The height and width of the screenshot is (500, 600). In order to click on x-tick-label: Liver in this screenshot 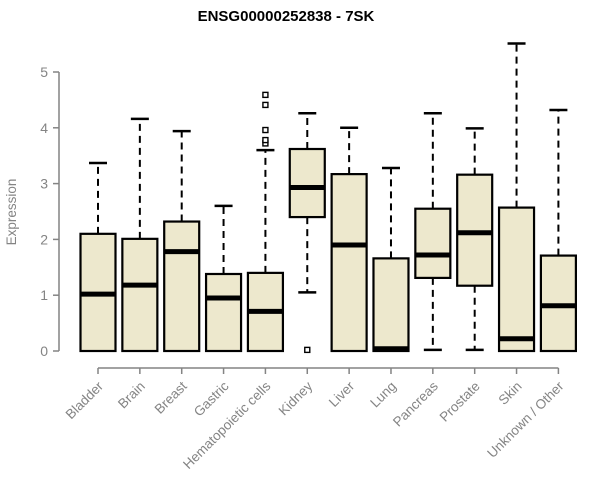, I will do `click(342, 394)`.